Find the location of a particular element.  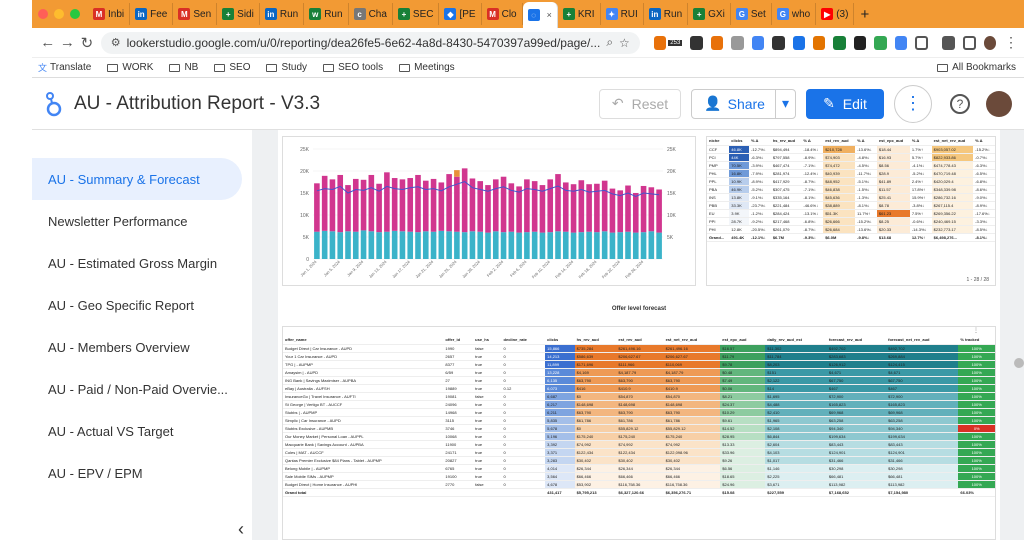

nav-page-item: Newsletter Performance is located at coordinates (118, 221).